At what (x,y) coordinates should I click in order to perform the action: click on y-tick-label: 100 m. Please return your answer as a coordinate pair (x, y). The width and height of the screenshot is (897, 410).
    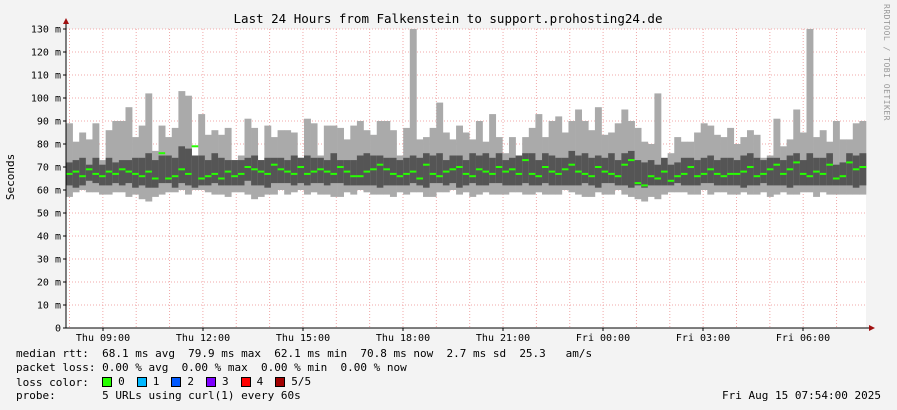
    Looking at the image, I should click on (46, 99).